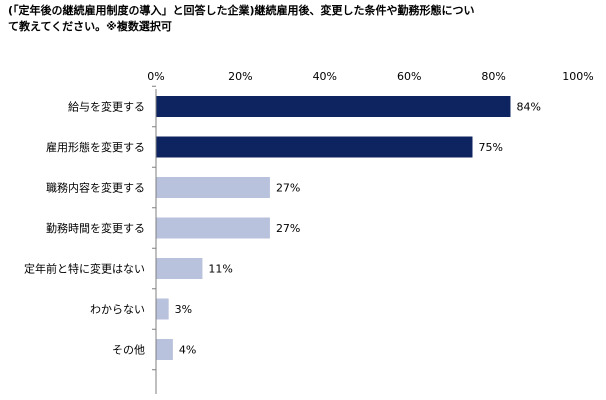 The height and width of the screenshot is (400, 606). Describe the element at coordinates (187, 350) in the screenshot. I see `data-label: 4%` at that location.